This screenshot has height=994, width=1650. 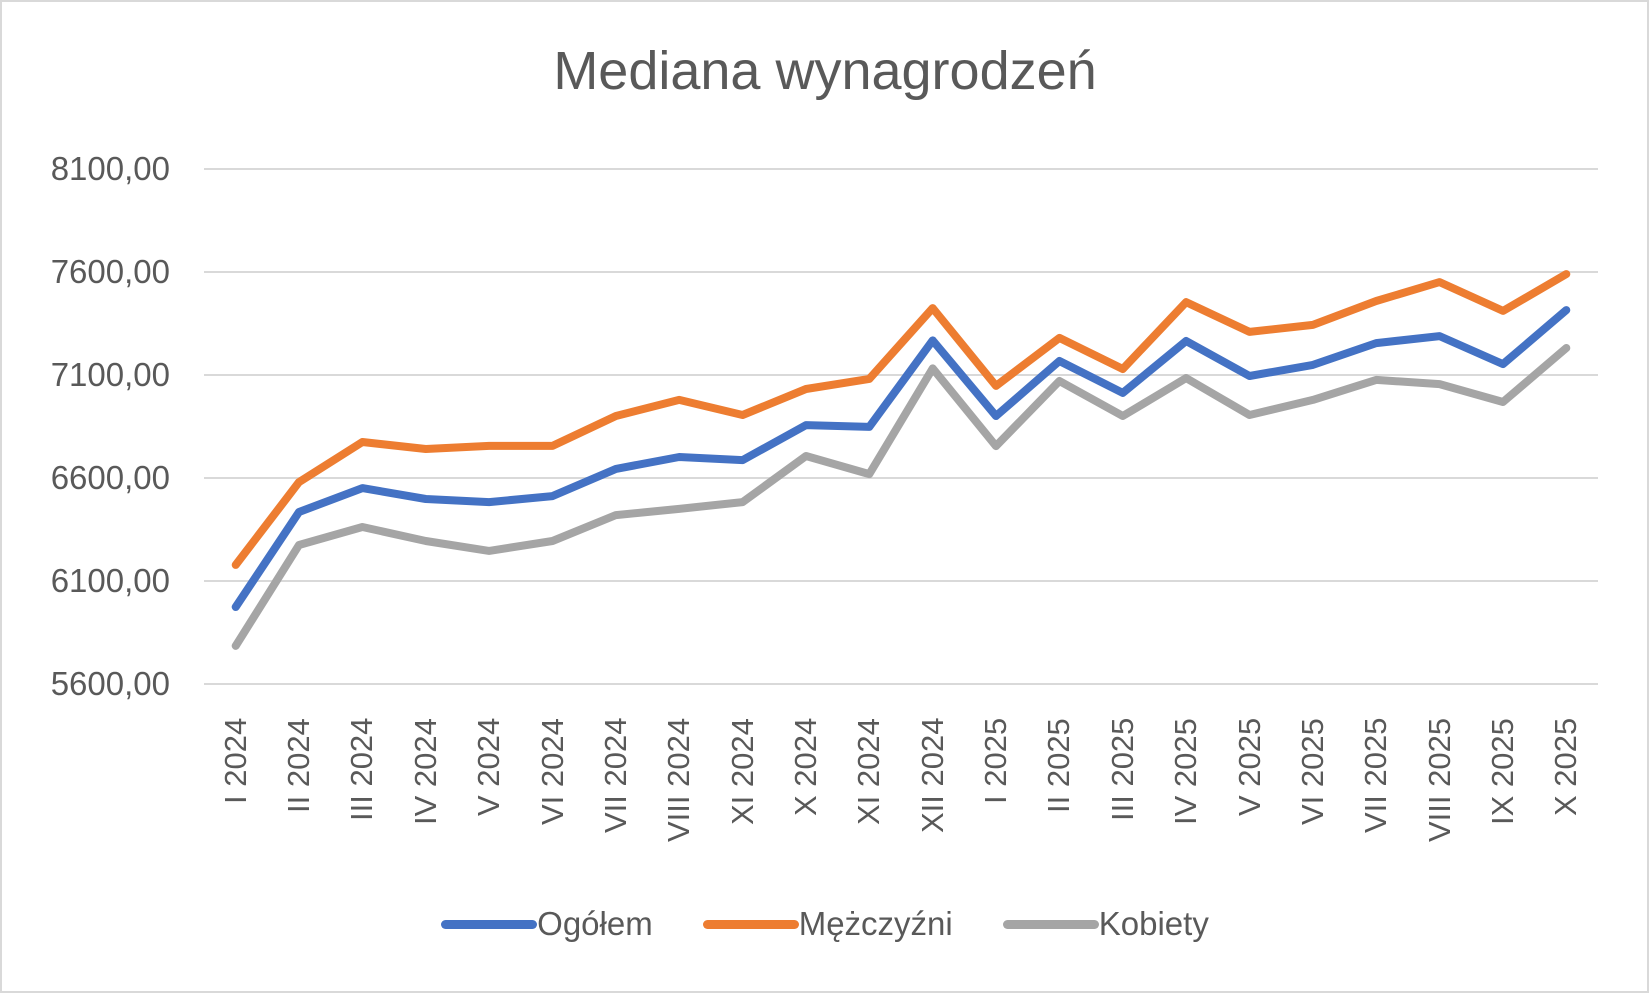 I want to click on x-tick-label: X 2024, so click(x=805, y=766).